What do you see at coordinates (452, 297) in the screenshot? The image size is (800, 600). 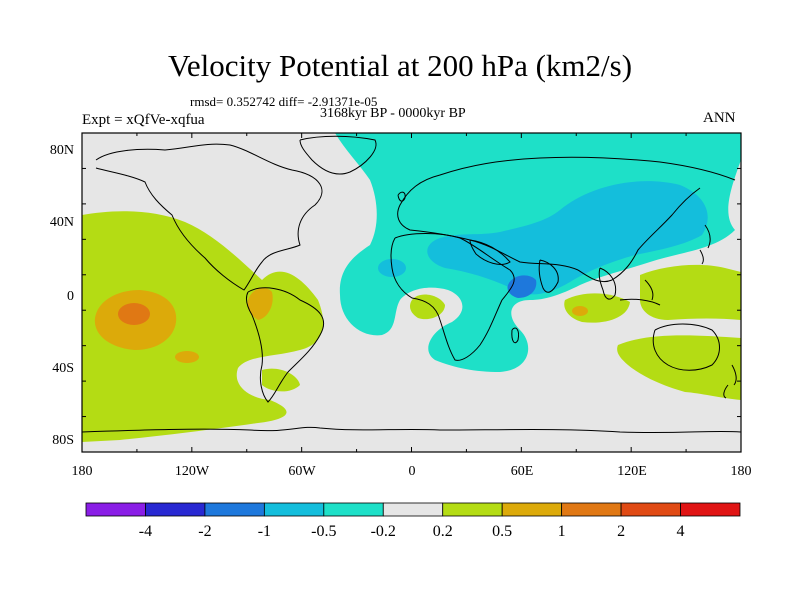 I see `africa-coast` at bounding box center [452, 297].